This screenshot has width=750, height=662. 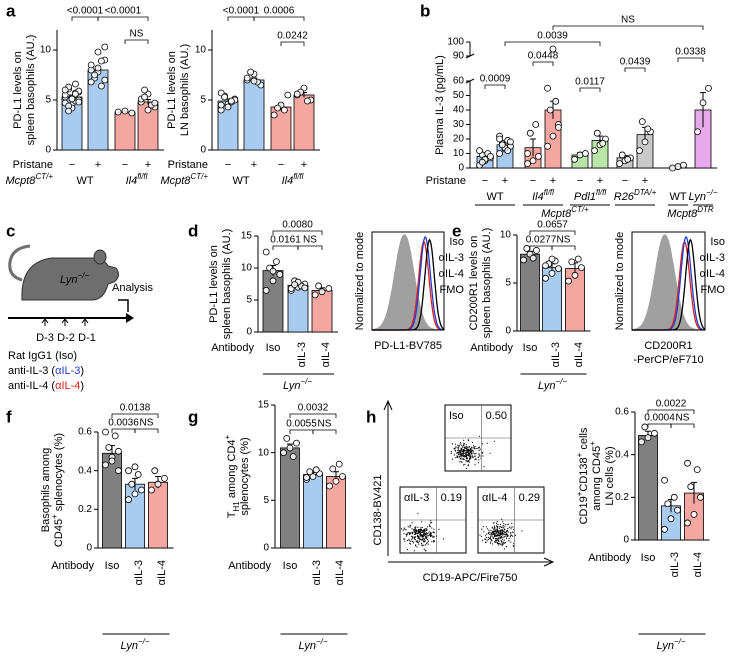 I want to click on text-part: +, so click(x=579, y=454).